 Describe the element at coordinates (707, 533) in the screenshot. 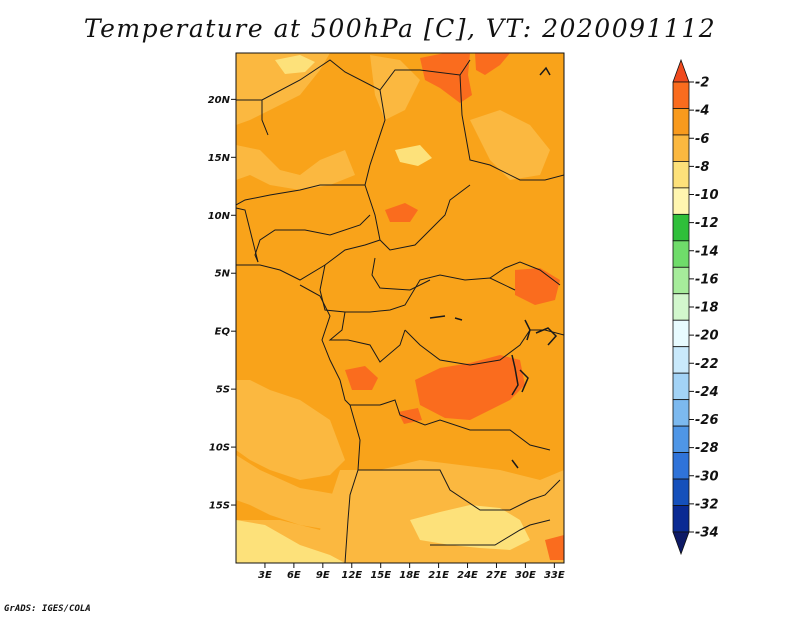

I see `colorbar-label: -34` at that location.